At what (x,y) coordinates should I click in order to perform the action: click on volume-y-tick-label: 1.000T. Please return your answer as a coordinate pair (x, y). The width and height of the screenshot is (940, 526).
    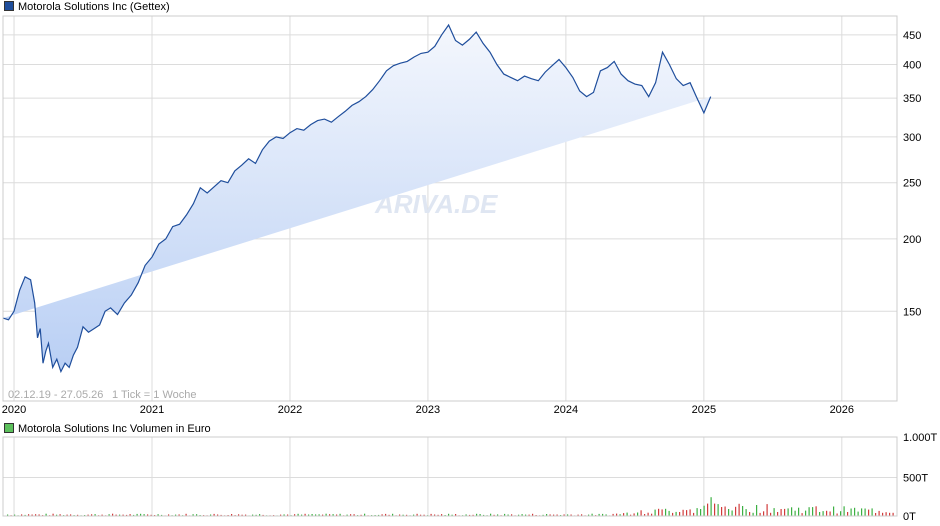
    Looking at the image, I should click on (920, 438).